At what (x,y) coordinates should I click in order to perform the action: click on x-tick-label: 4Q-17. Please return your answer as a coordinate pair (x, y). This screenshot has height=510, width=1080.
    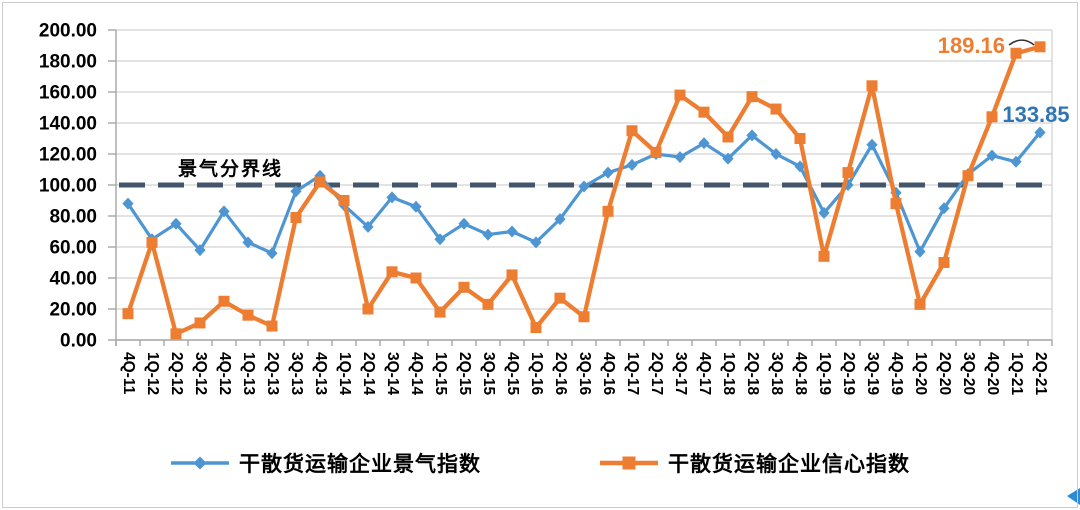
    Looking at the image, I should click on (704, 373).